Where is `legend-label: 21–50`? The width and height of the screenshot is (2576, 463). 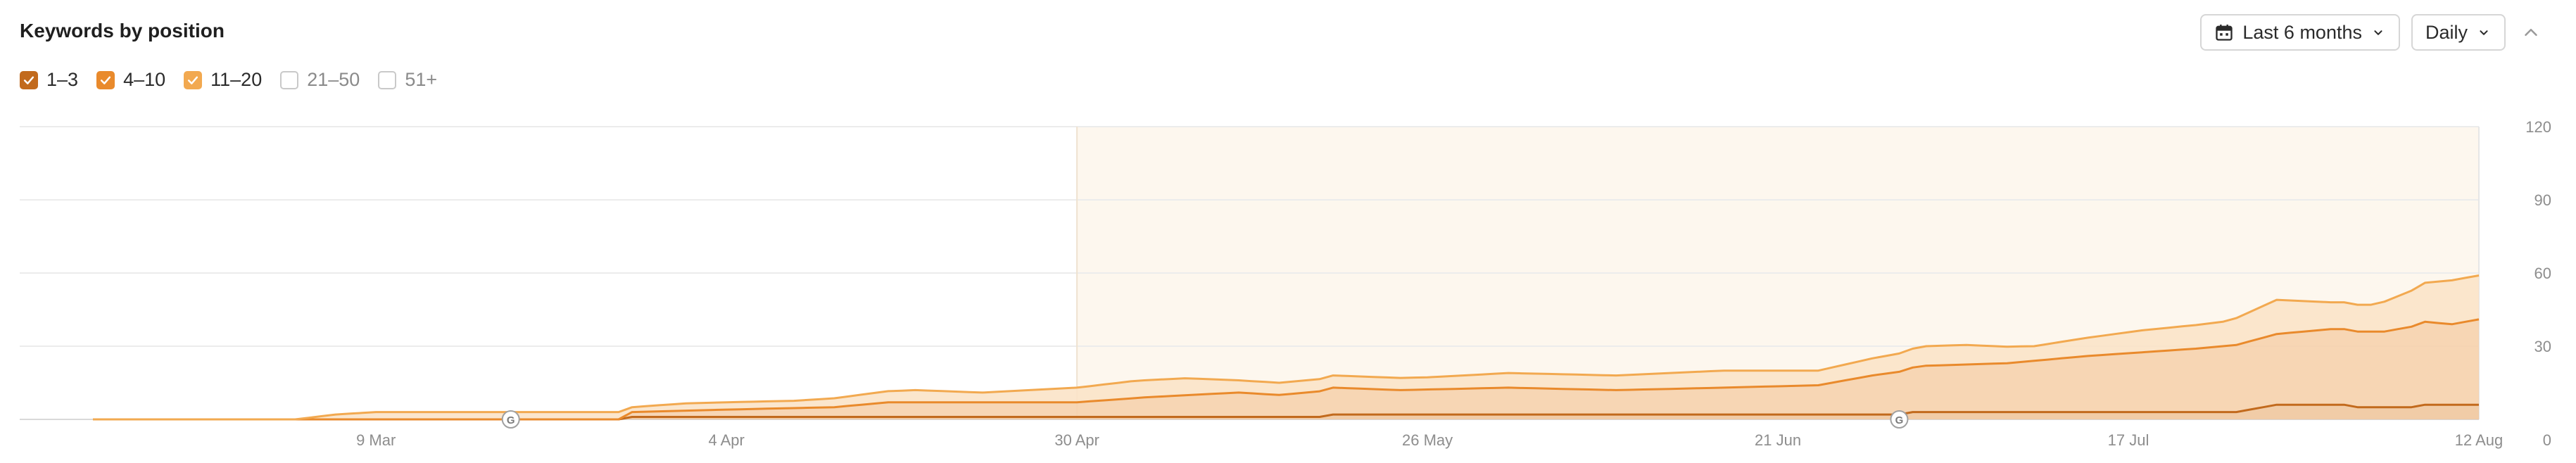
legend-label: 21–50 is located at coordinates (333, 79).